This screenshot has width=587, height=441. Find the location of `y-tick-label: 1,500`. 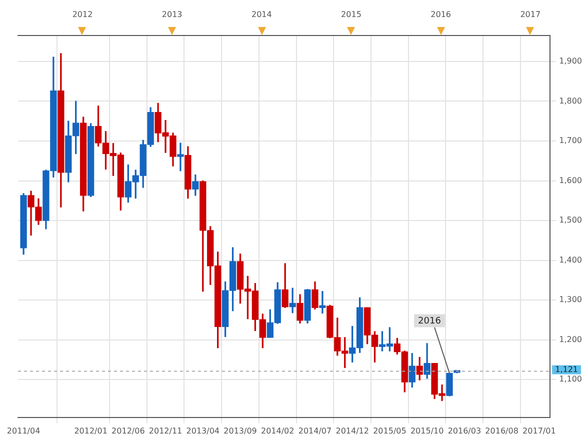

y-tick-label: 1,500 is located at coordinates (570, 220).